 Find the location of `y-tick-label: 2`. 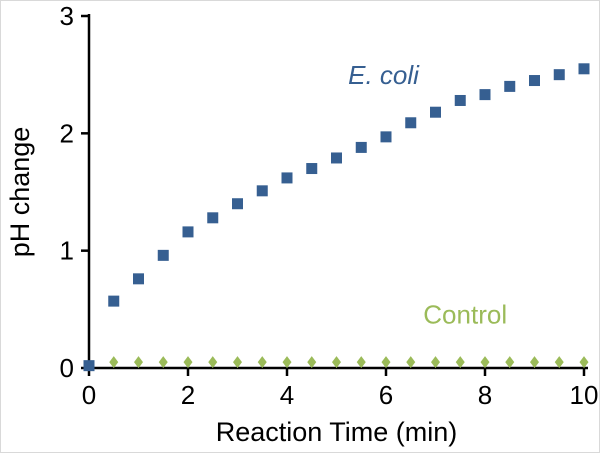

y-tick-label: 2 is located at coordinates (67, 133).